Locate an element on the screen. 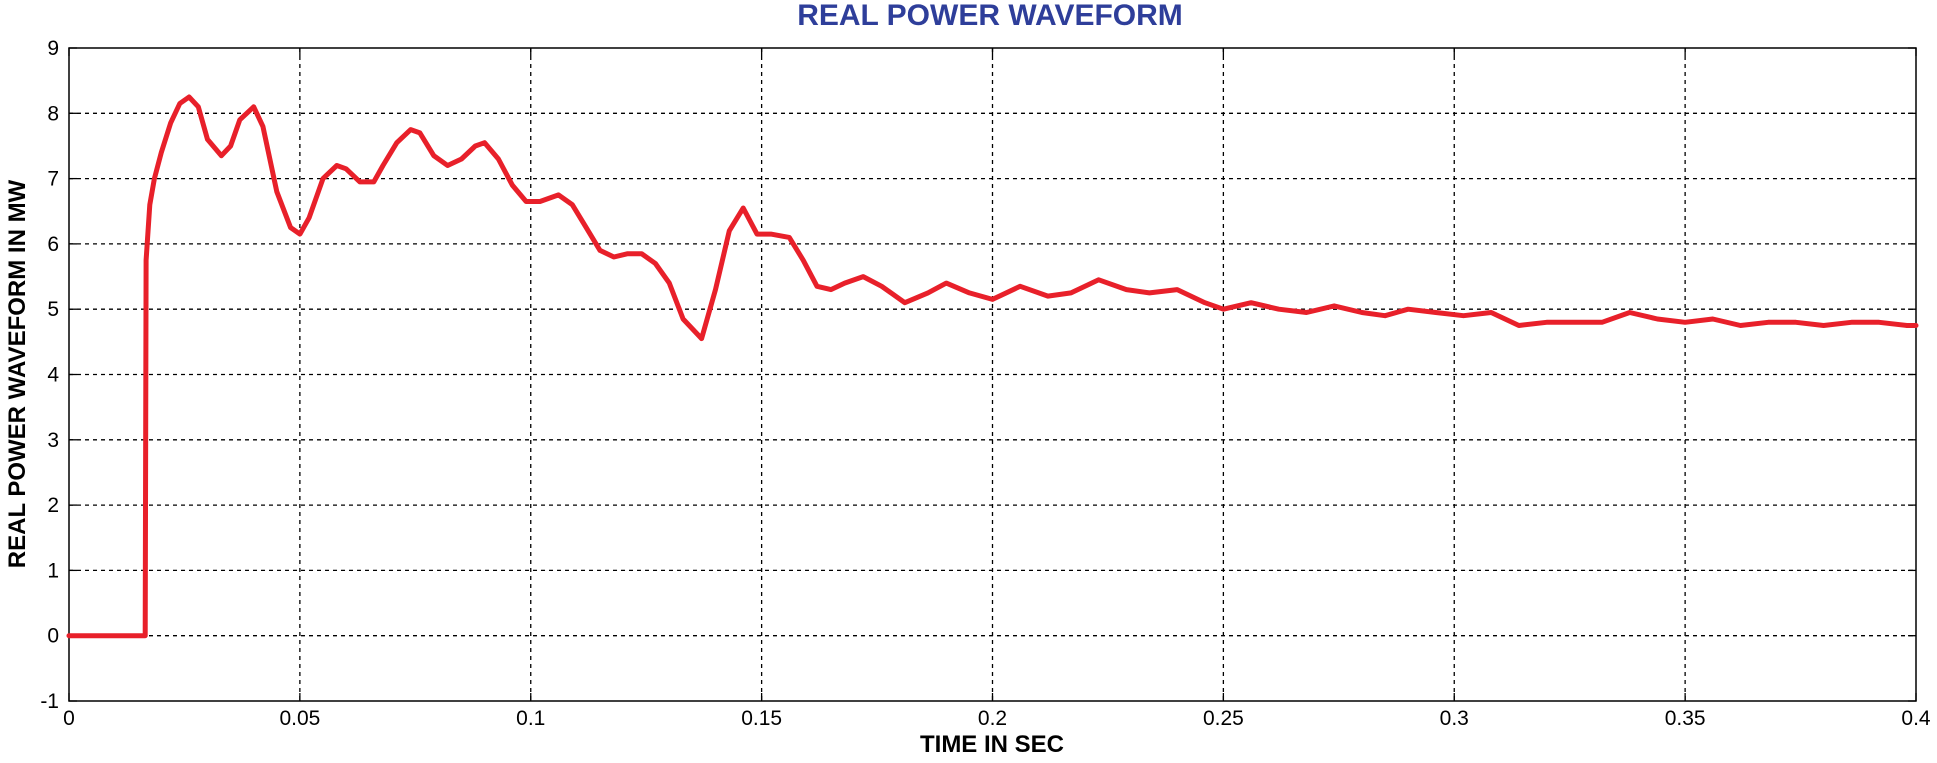  x-tick-label: 0.25 is located at coordinates (1223, 718).